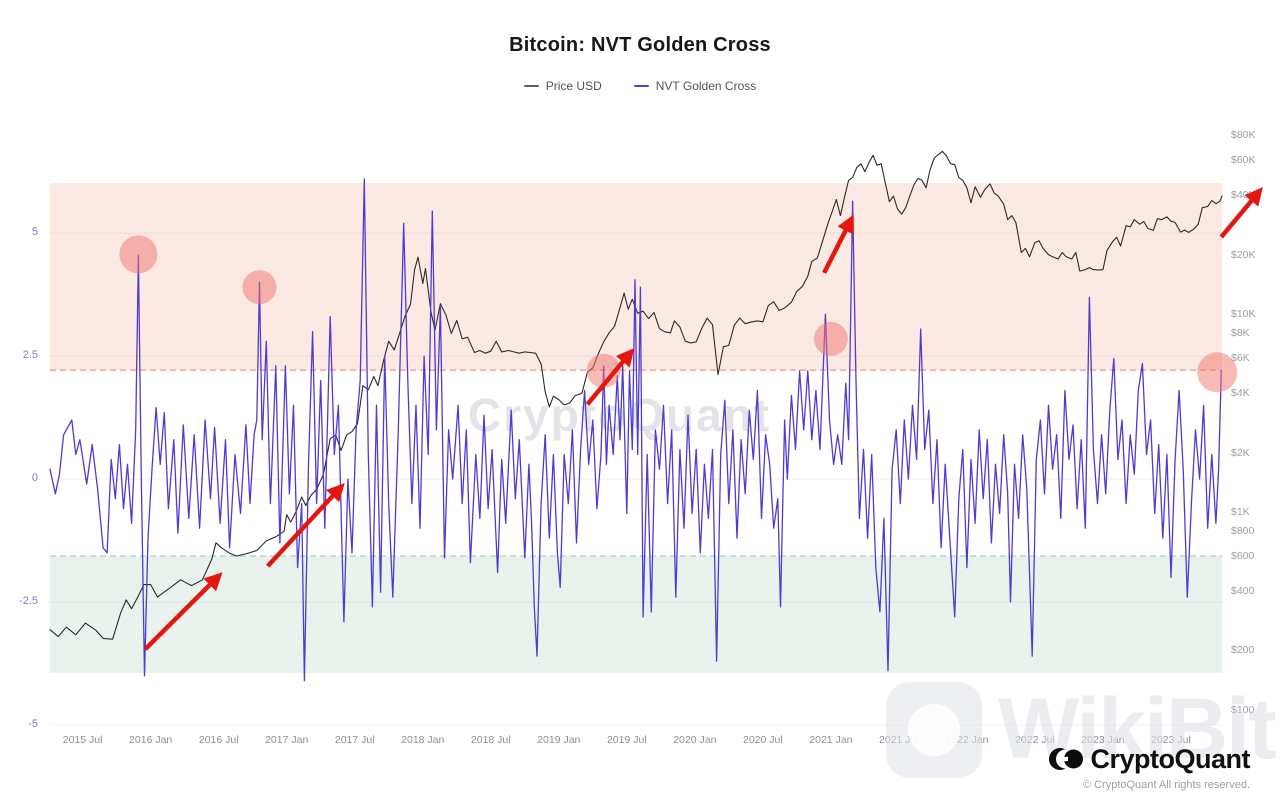 The height and width of the screenshot is (806, 1280). What do you see at coordinates (34, 478) in the screenshot?
I see `nvt-axis-tick-label: 0` at bounding box center [34, 478].